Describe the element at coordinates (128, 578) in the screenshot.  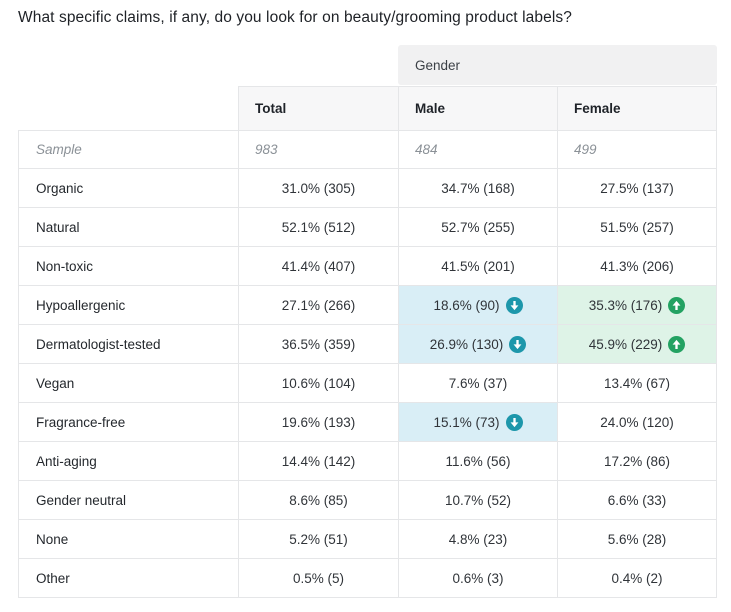
I see `row-label: Other` at that location.